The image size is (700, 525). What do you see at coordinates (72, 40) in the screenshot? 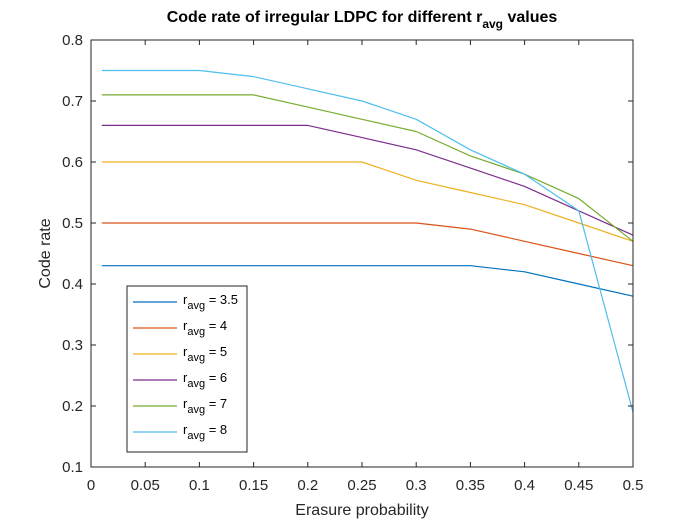
I see `y-tick-label: 0.8` at bounding box center [72, 40].